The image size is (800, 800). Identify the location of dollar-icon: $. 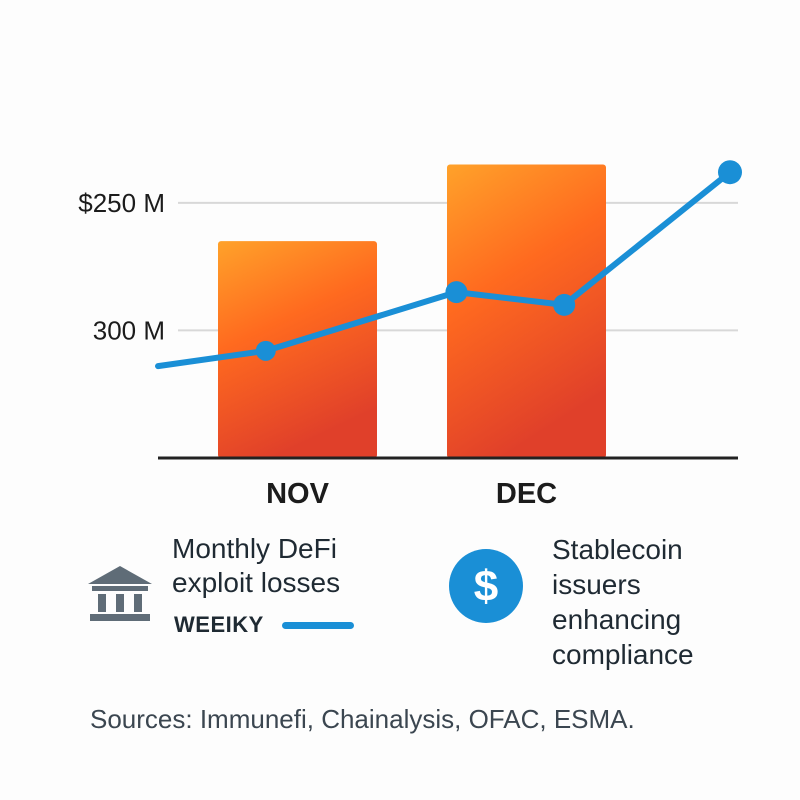
(486, 586).